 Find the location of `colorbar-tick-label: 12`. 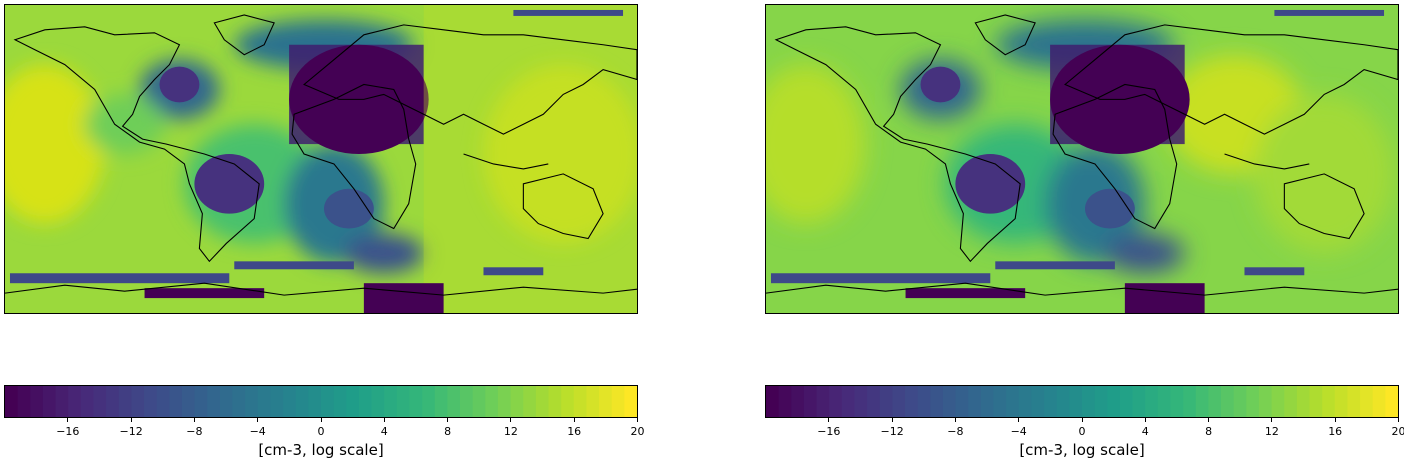

colorbar-tick-label: 12 is located at coordinates (1271, 431).